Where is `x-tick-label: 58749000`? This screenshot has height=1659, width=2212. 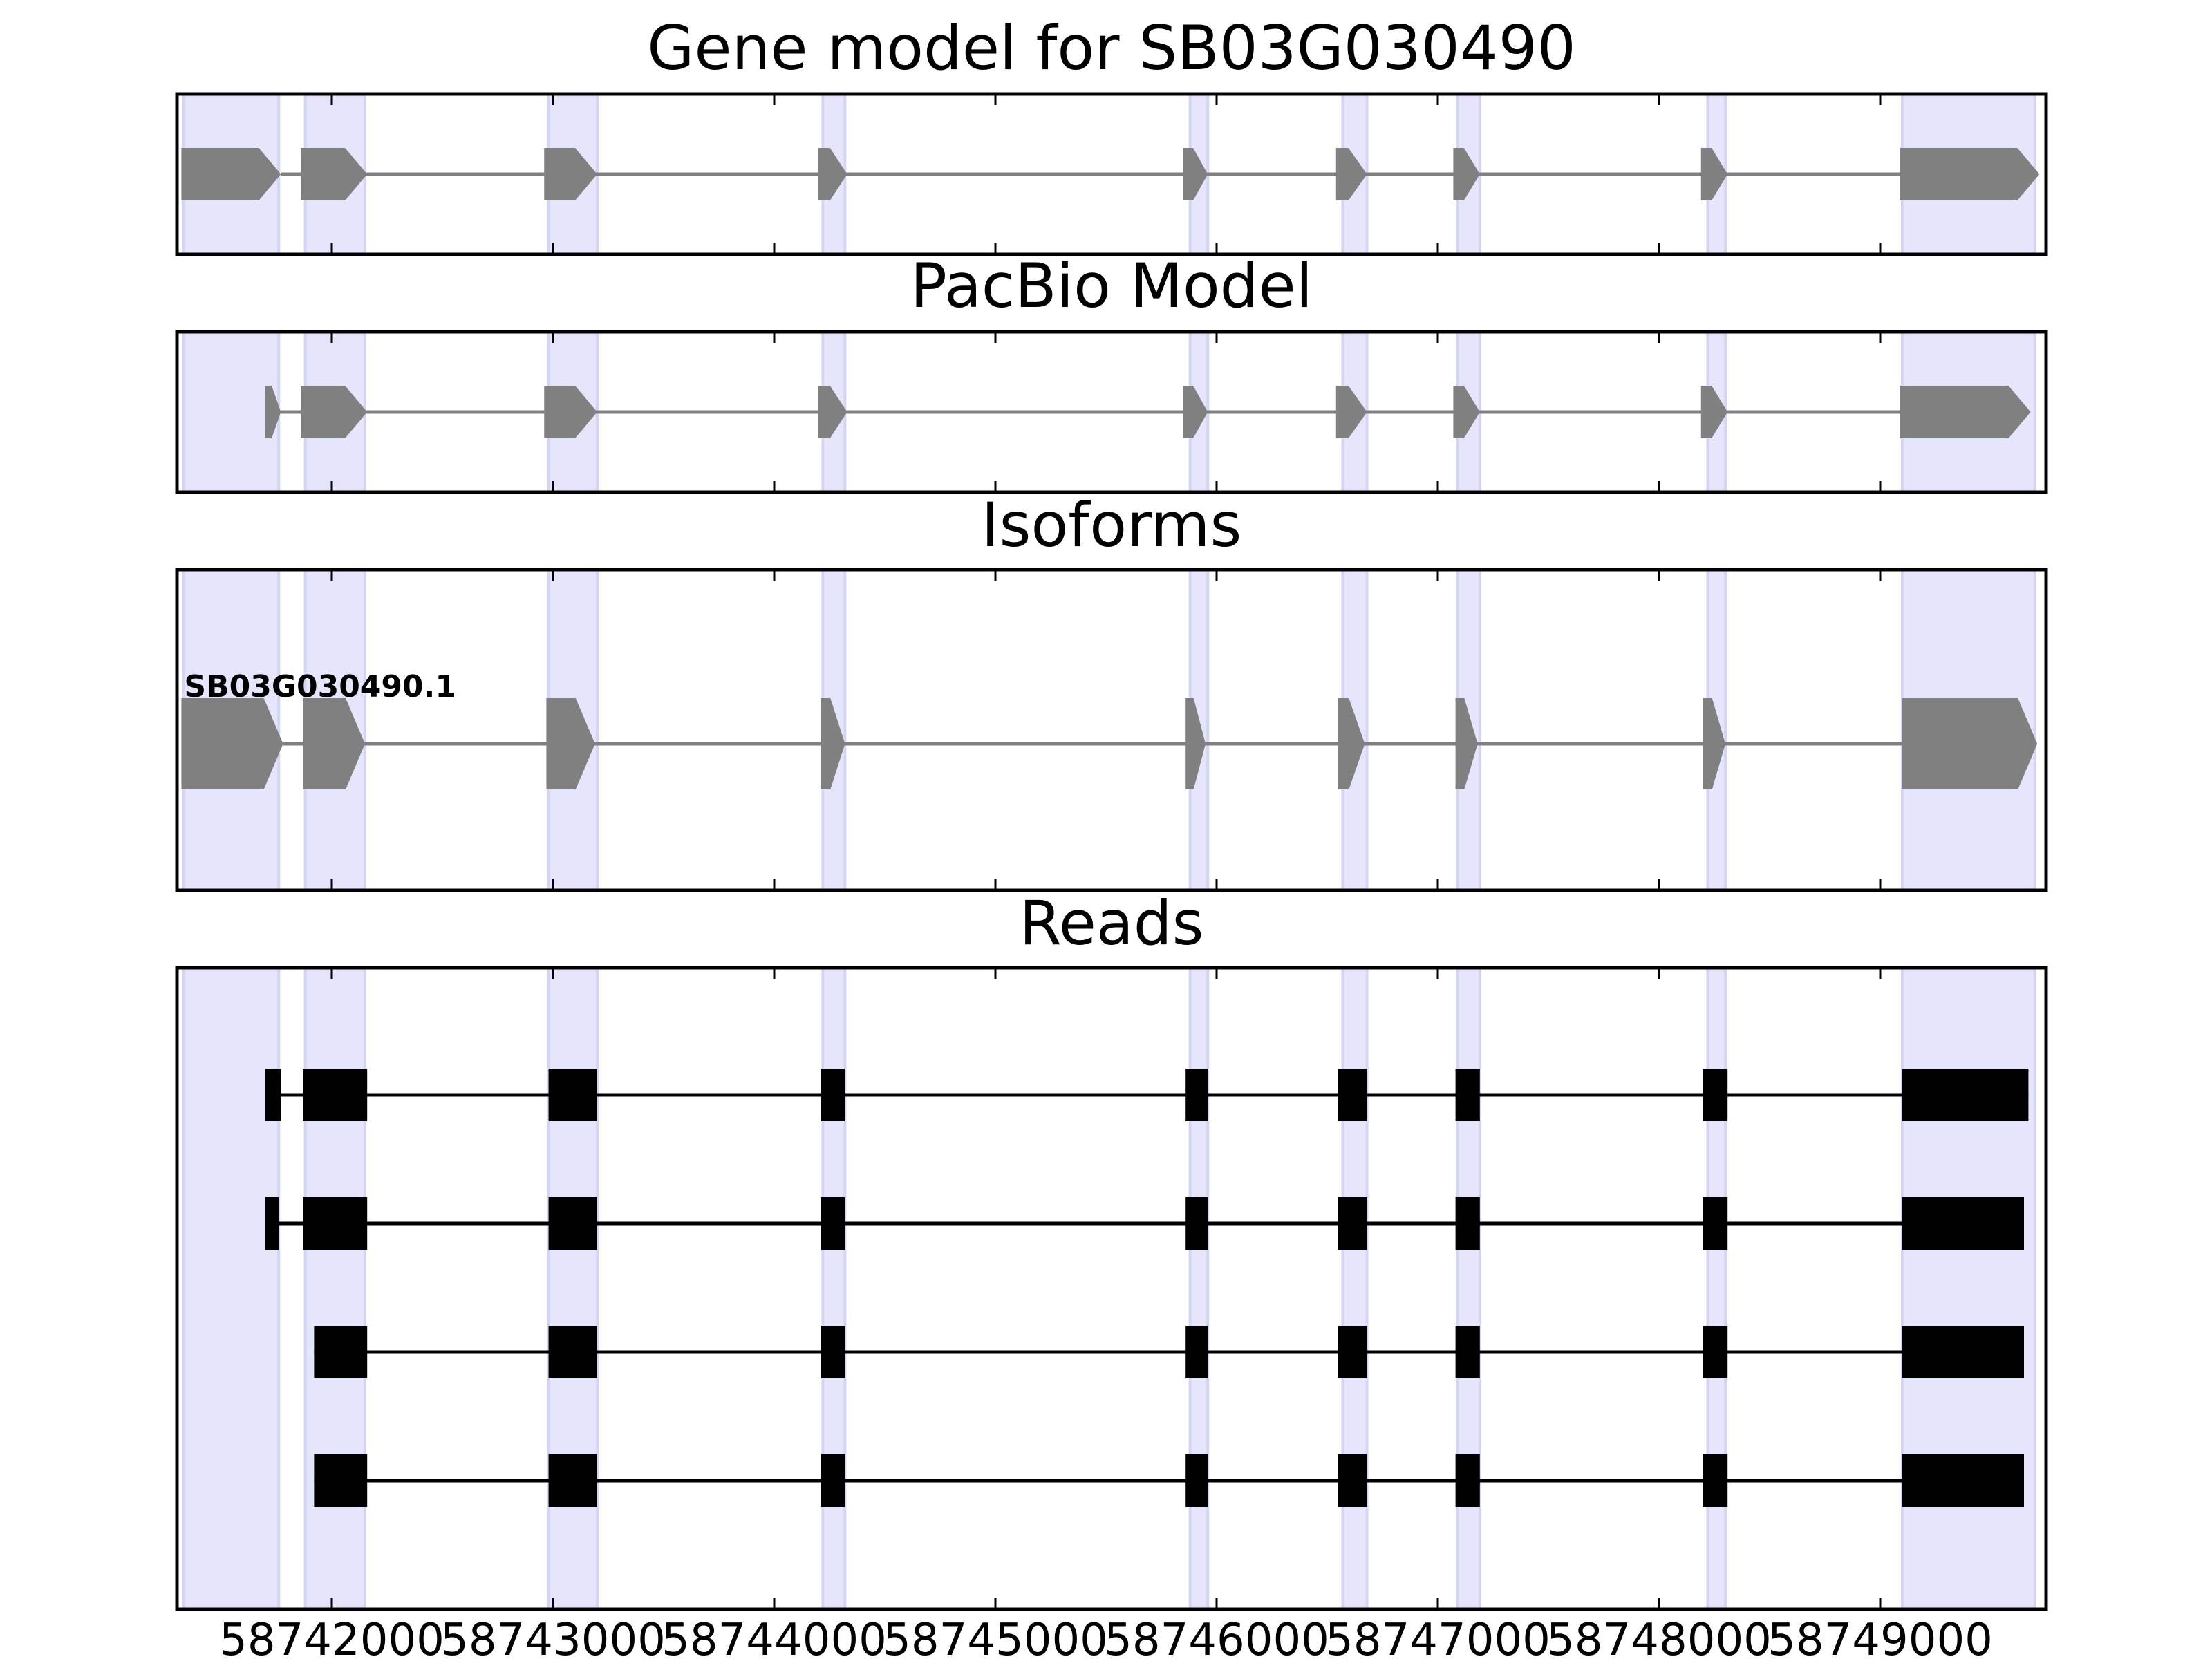
x-tick-label: 58749000 is located at coordinates (1881, 1637).